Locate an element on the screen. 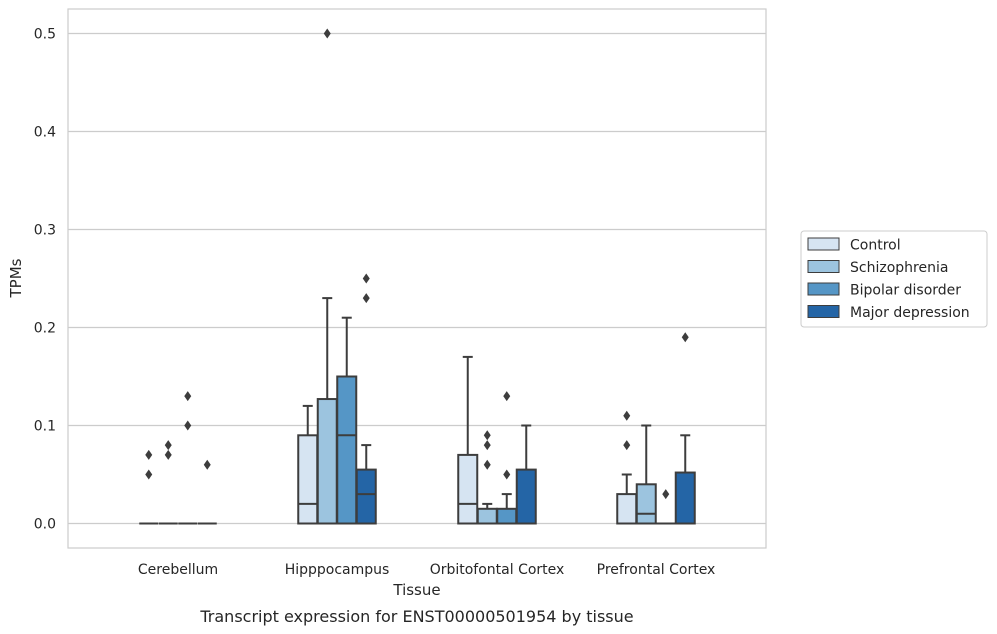  y-axis-label: TPMs is located at coordinates (16, 278).